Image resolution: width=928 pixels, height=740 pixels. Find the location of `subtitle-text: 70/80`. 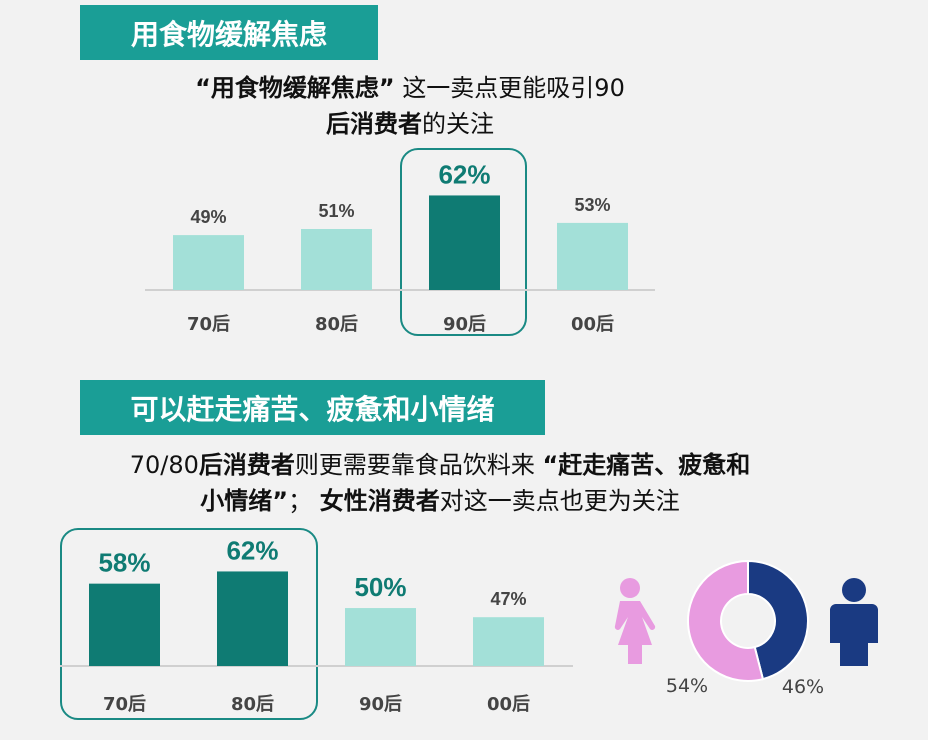

subtitle-text: 70/80 is located at coordinates (164, 465).